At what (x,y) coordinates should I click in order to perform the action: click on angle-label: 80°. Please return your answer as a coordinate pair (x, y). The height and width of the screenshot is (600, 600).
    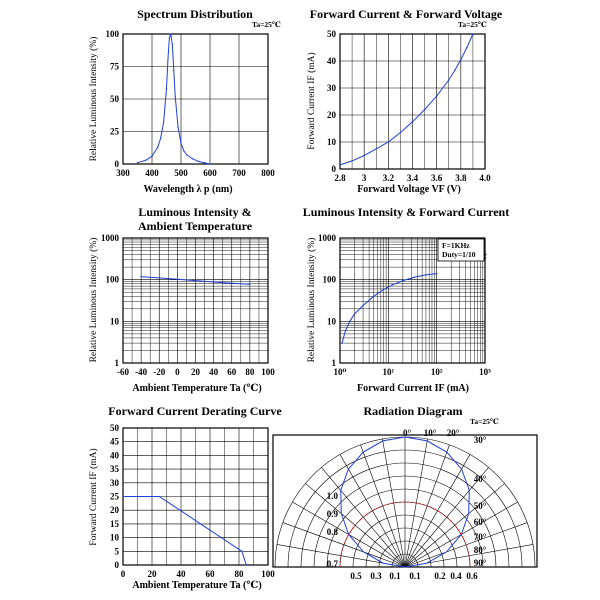
    Looking at the image, I should click on (480, 550).